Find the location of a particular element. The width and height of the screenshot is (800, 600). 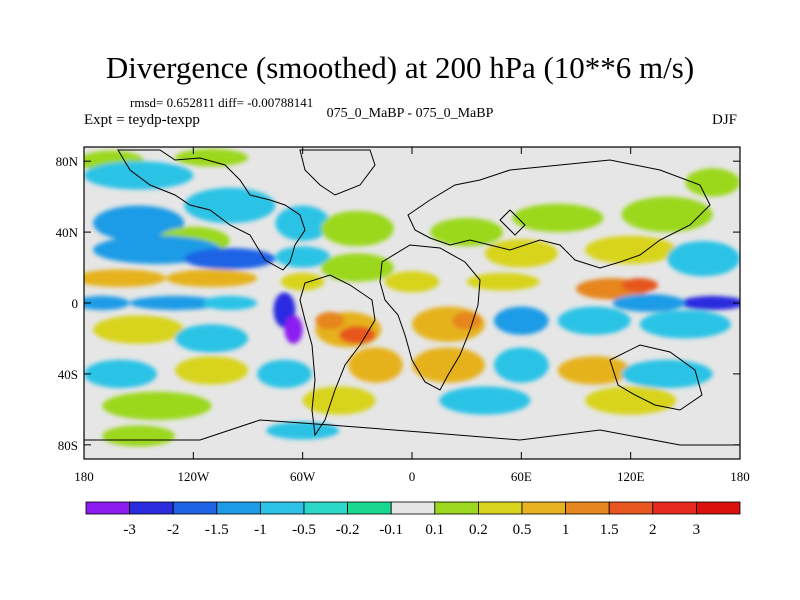

colorbar-label: -2 is located at coordinates (173, 530).